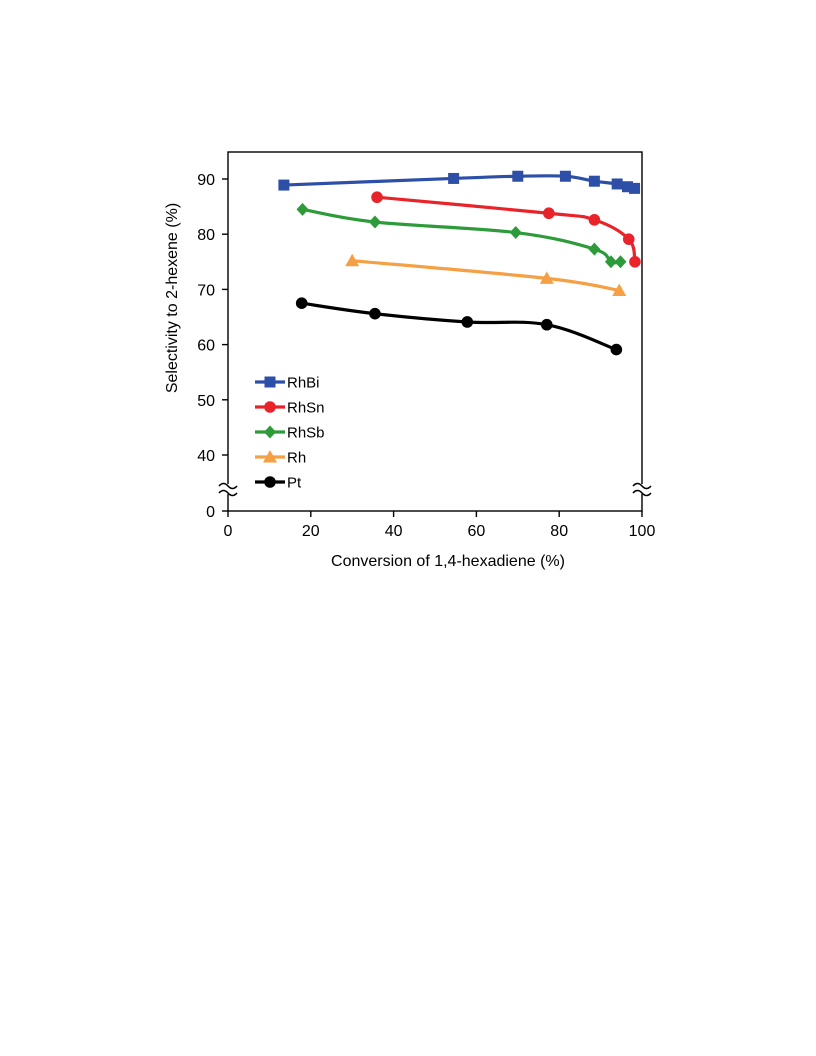 This screenshot has height=1056, width=816. What do you see at coordinates (311, 531) in the screenshot?
I see `x-tick-label: 20` at bounding box center [311, 531].